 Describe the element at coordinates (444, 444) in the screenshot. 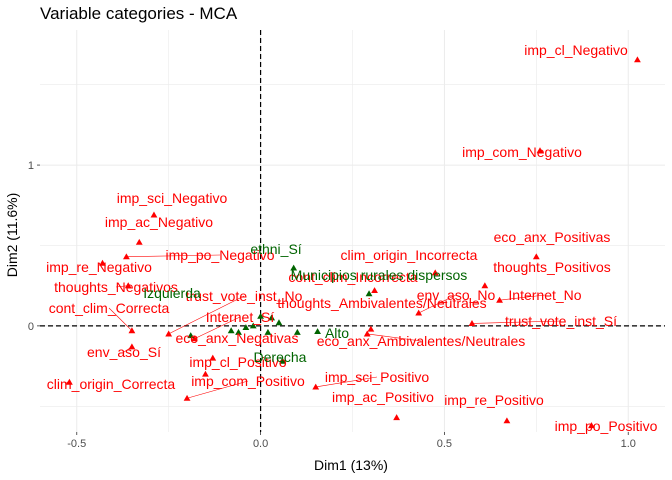

I see `x-tick-label: 0.5` at that location.